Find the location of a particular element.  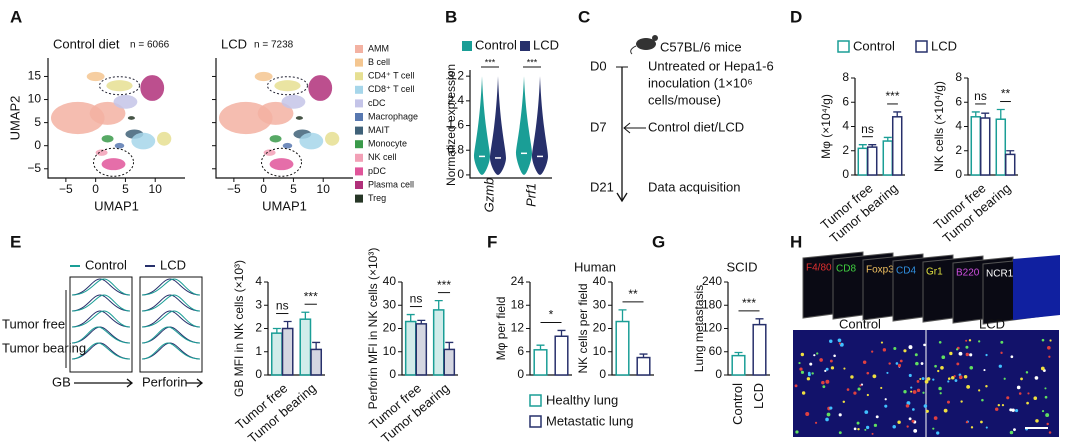

row-label: Tumor bearing is located at coordinates (44, 347).